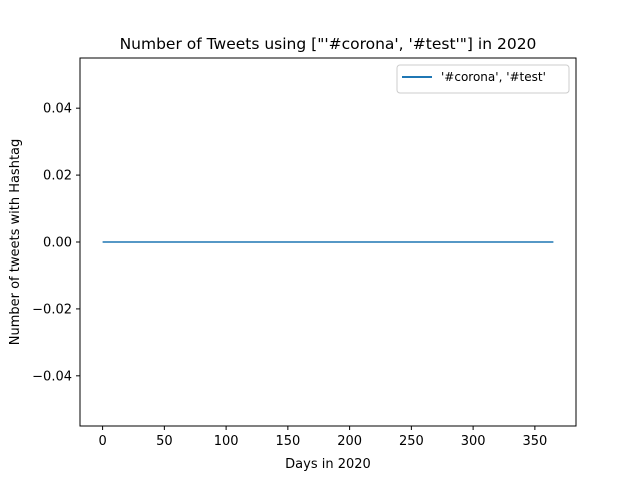  I want to click on x-axis-label: Days in 2020, so click(328, 464).